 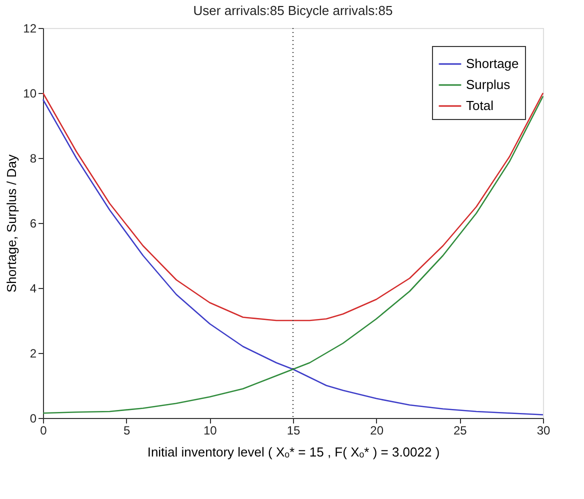 What do you see at coordinates (30, 93) in the screenshot?
I see `y-tick-label: 10` at bounding box center [30, 93].